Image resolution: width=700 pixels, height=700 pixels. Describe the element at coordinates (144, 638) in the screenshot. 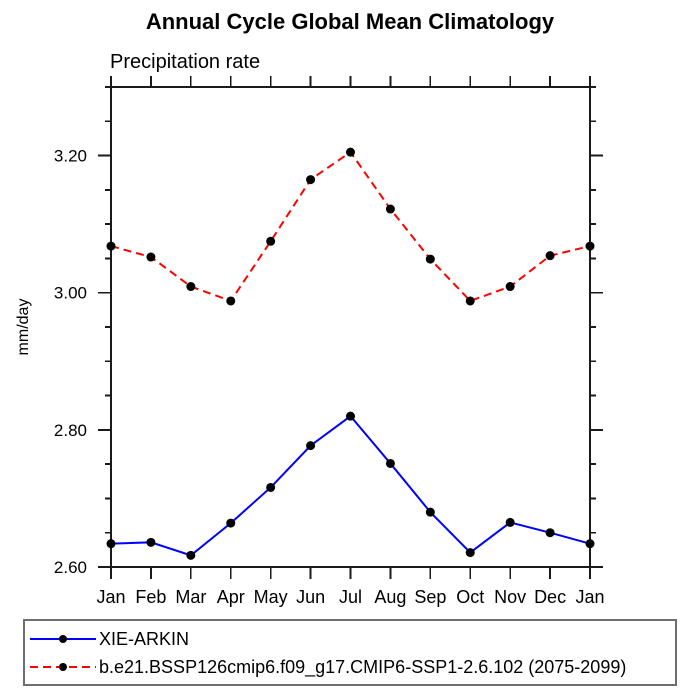

I see `legend-item-label: XIE-ARKIN` at that location.